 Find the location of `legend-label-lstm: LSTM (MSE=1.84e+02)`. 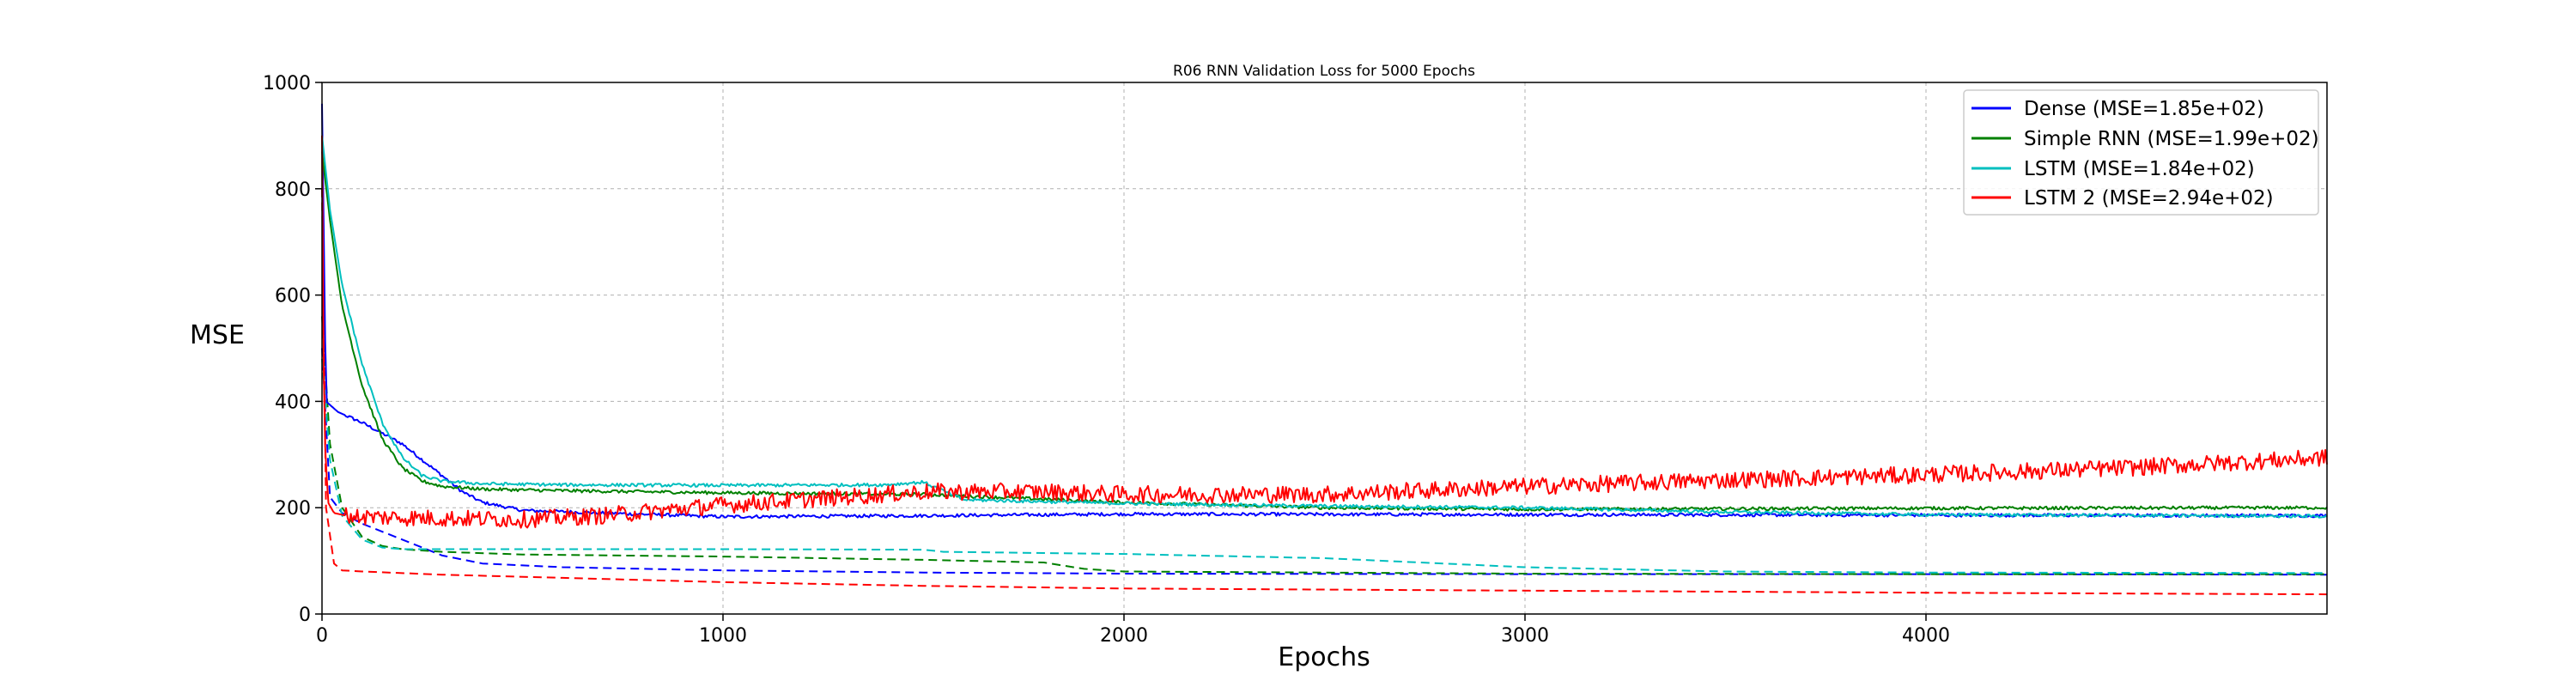

legend-label-lstm: LSTM (MSE=1.84e+02) is located at coordinates (2140, 169).